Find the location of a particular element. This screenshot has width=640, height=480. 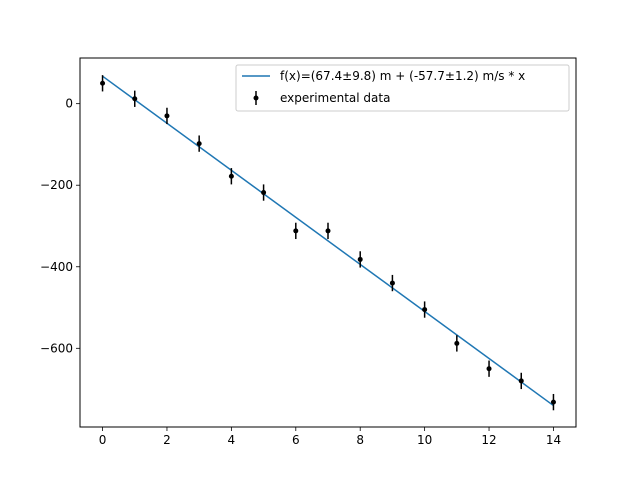

x-tick-label: 0 is located at coordinates (103, 440).